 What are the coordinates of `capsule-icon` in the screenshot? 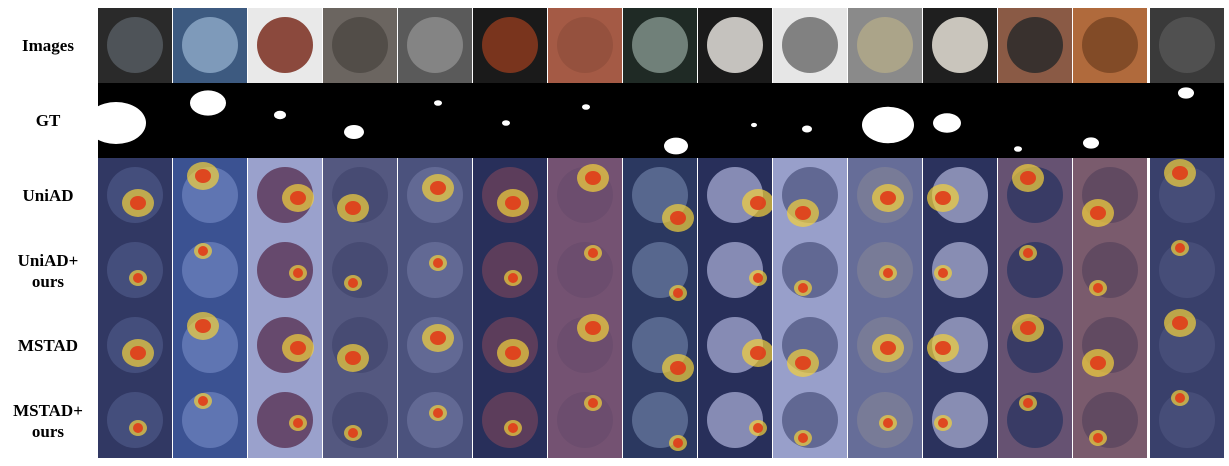 It's located at (285, 270).